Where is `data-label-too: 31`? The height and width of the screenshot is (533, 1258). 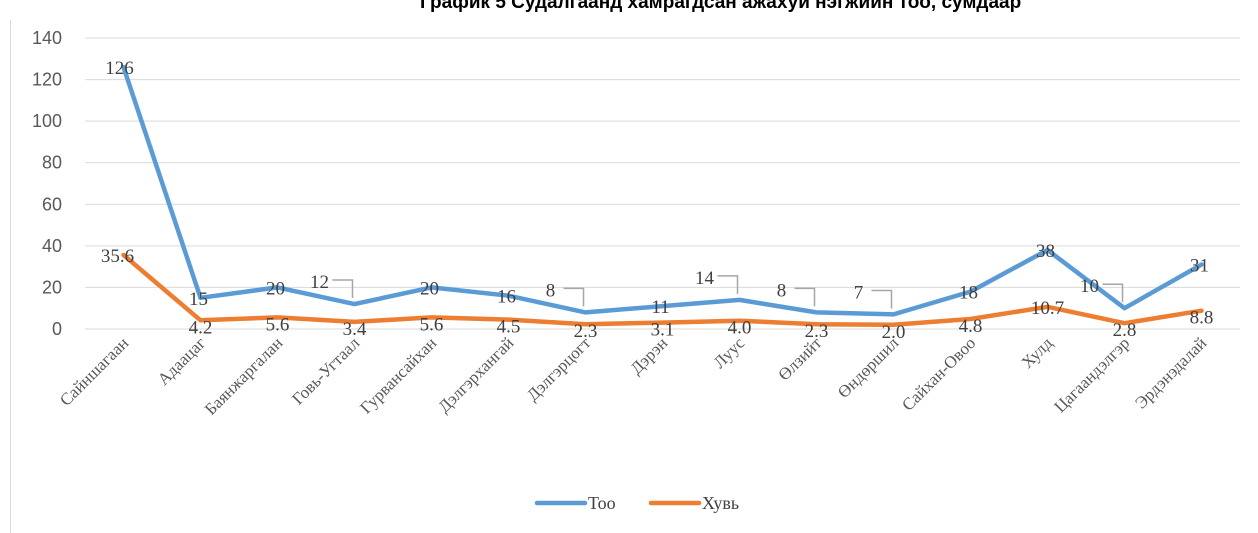 data-label-too: 31 is located at coordinates (1199, 266).